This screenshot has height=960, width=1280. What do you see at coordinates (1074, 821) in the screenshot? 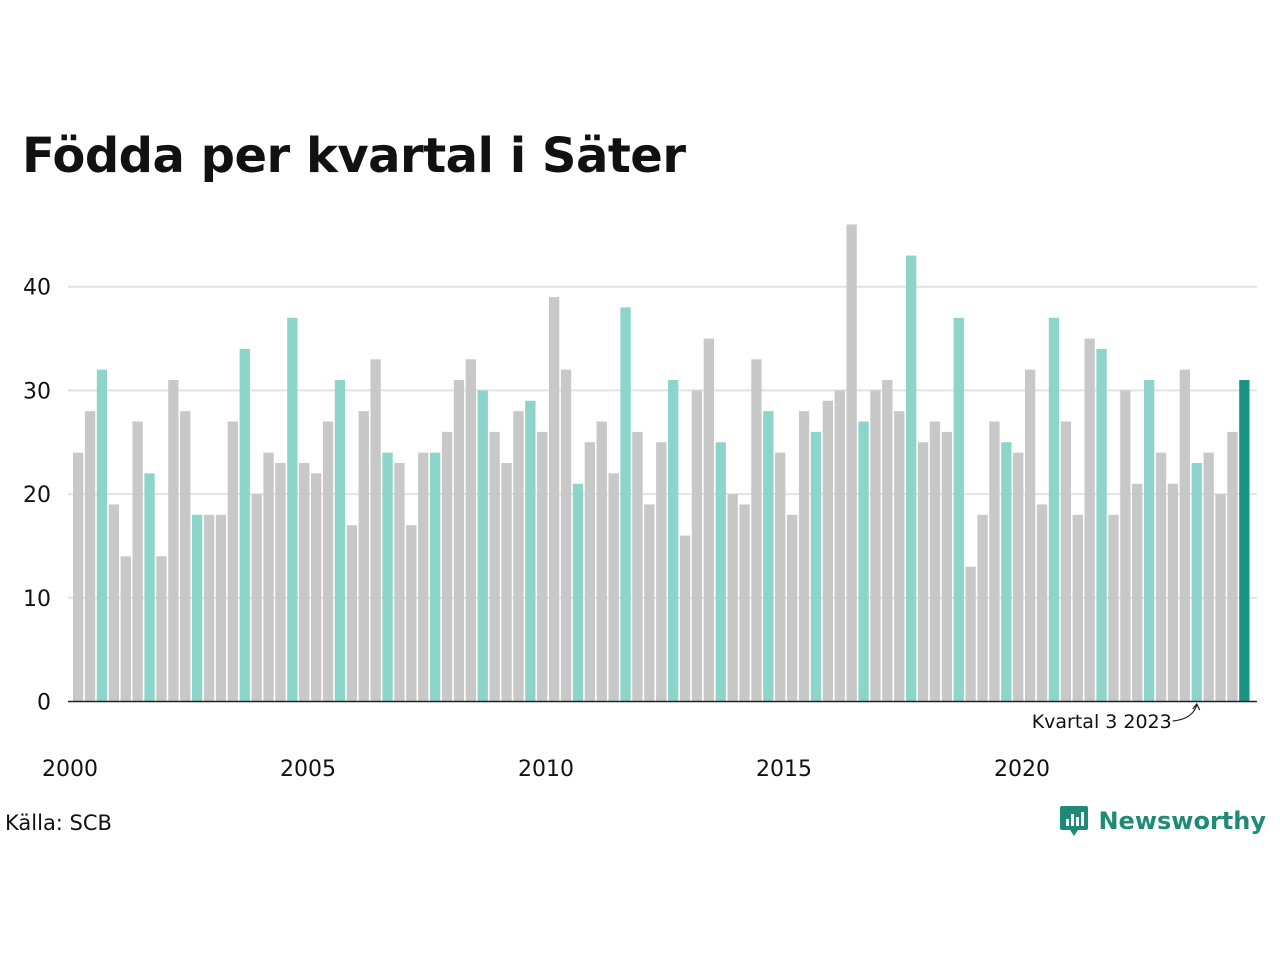
I see `newsworthy-logo-icon` at bounding box center [1074, 821].